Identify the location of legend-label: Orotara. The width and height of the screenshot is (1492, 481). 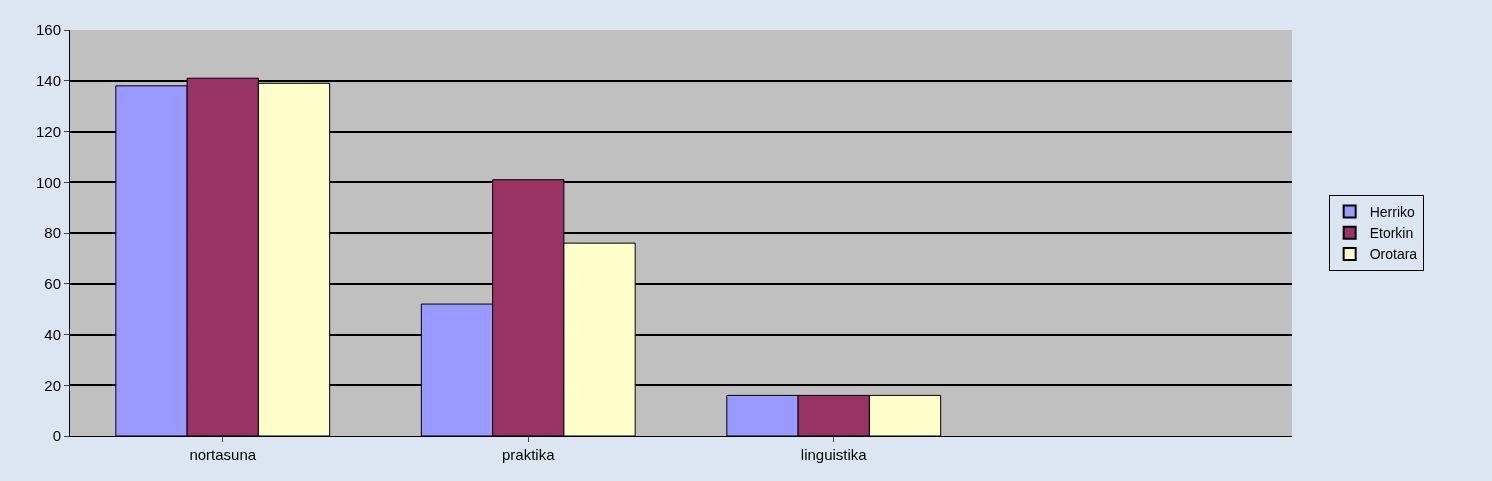
(1393, 254).